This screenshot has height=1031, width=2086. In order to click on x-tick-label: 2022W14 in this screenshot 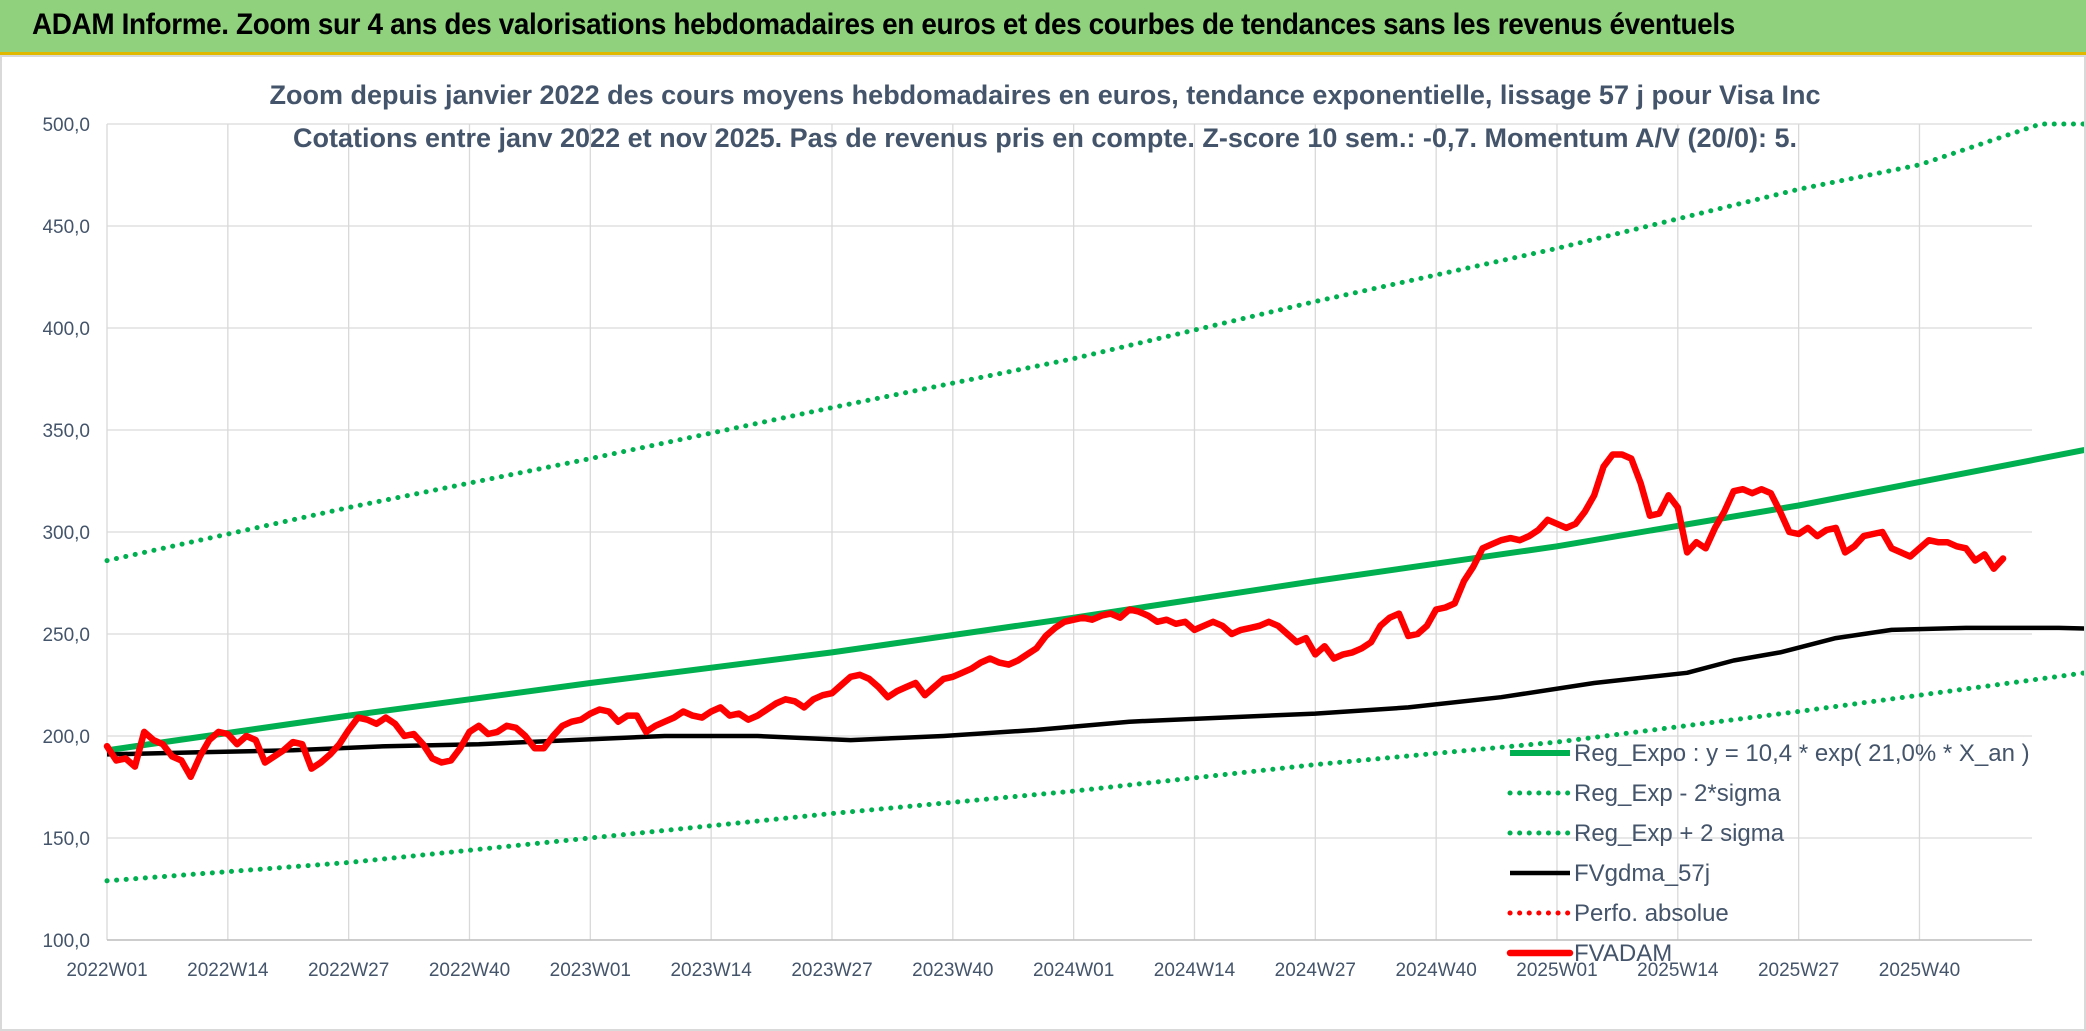, I will do `click(228, 970)`.